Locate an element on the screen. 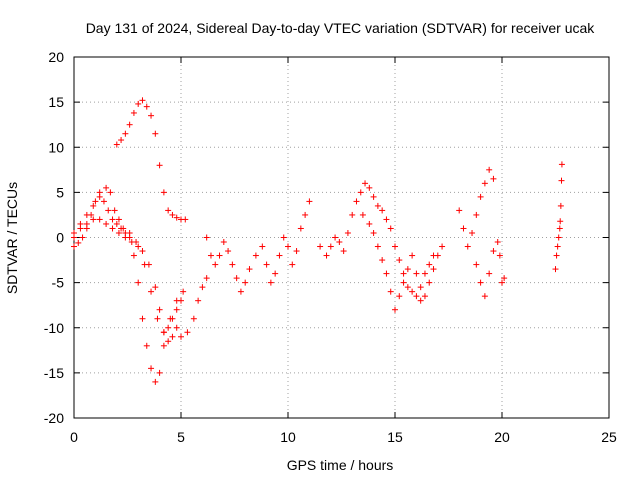 This screenshot has width=640, height=480. x-tick-label: 5 is located at coordinates (181, 437).